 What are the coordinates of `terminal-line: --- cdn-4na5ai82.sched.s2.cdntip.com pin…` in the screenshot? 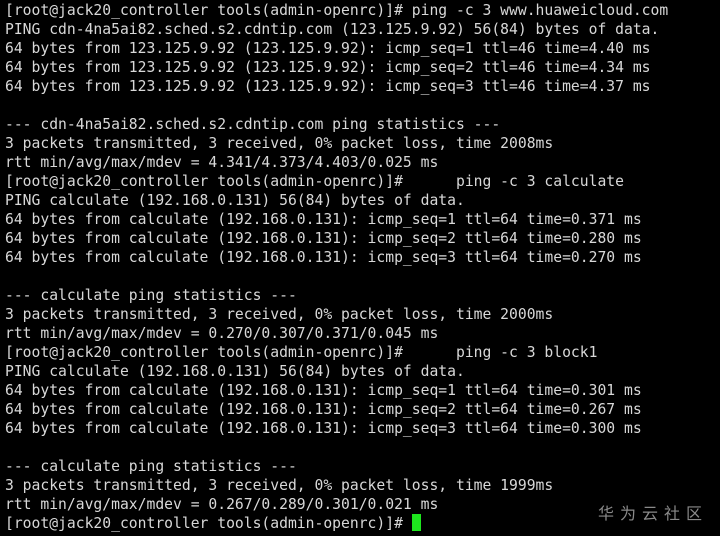 It's located at (253, 124).